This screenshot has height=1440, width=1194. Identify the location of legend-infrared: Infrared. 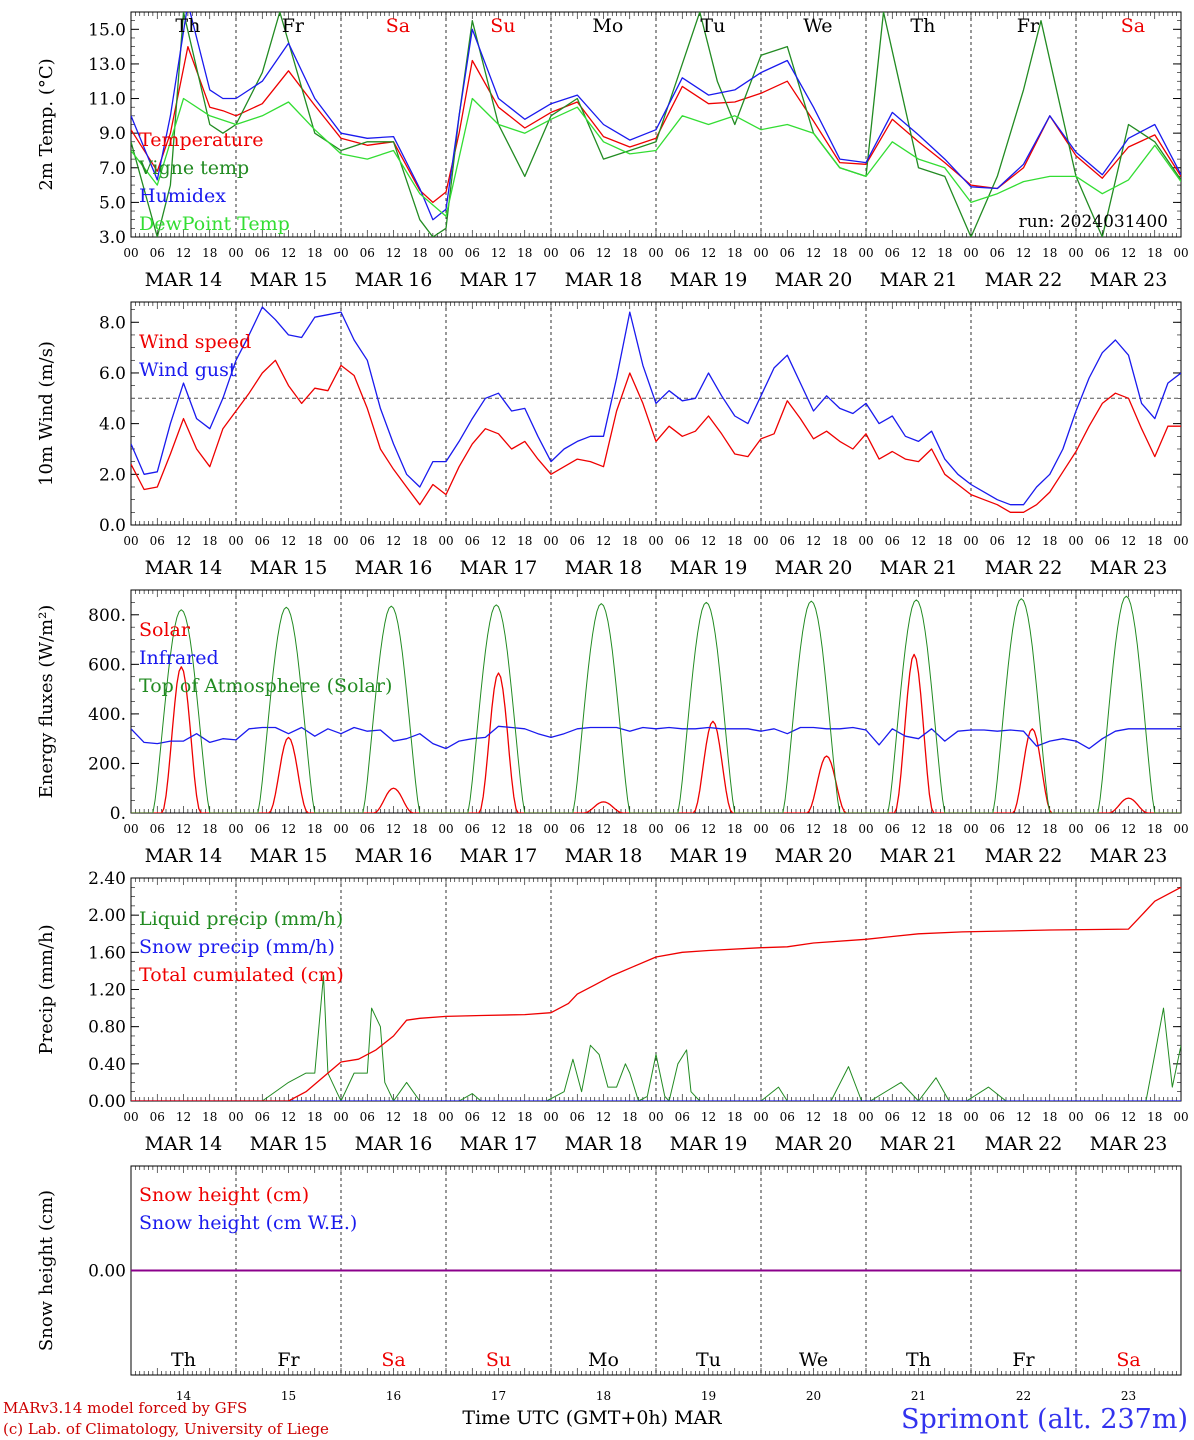
(179, 658).